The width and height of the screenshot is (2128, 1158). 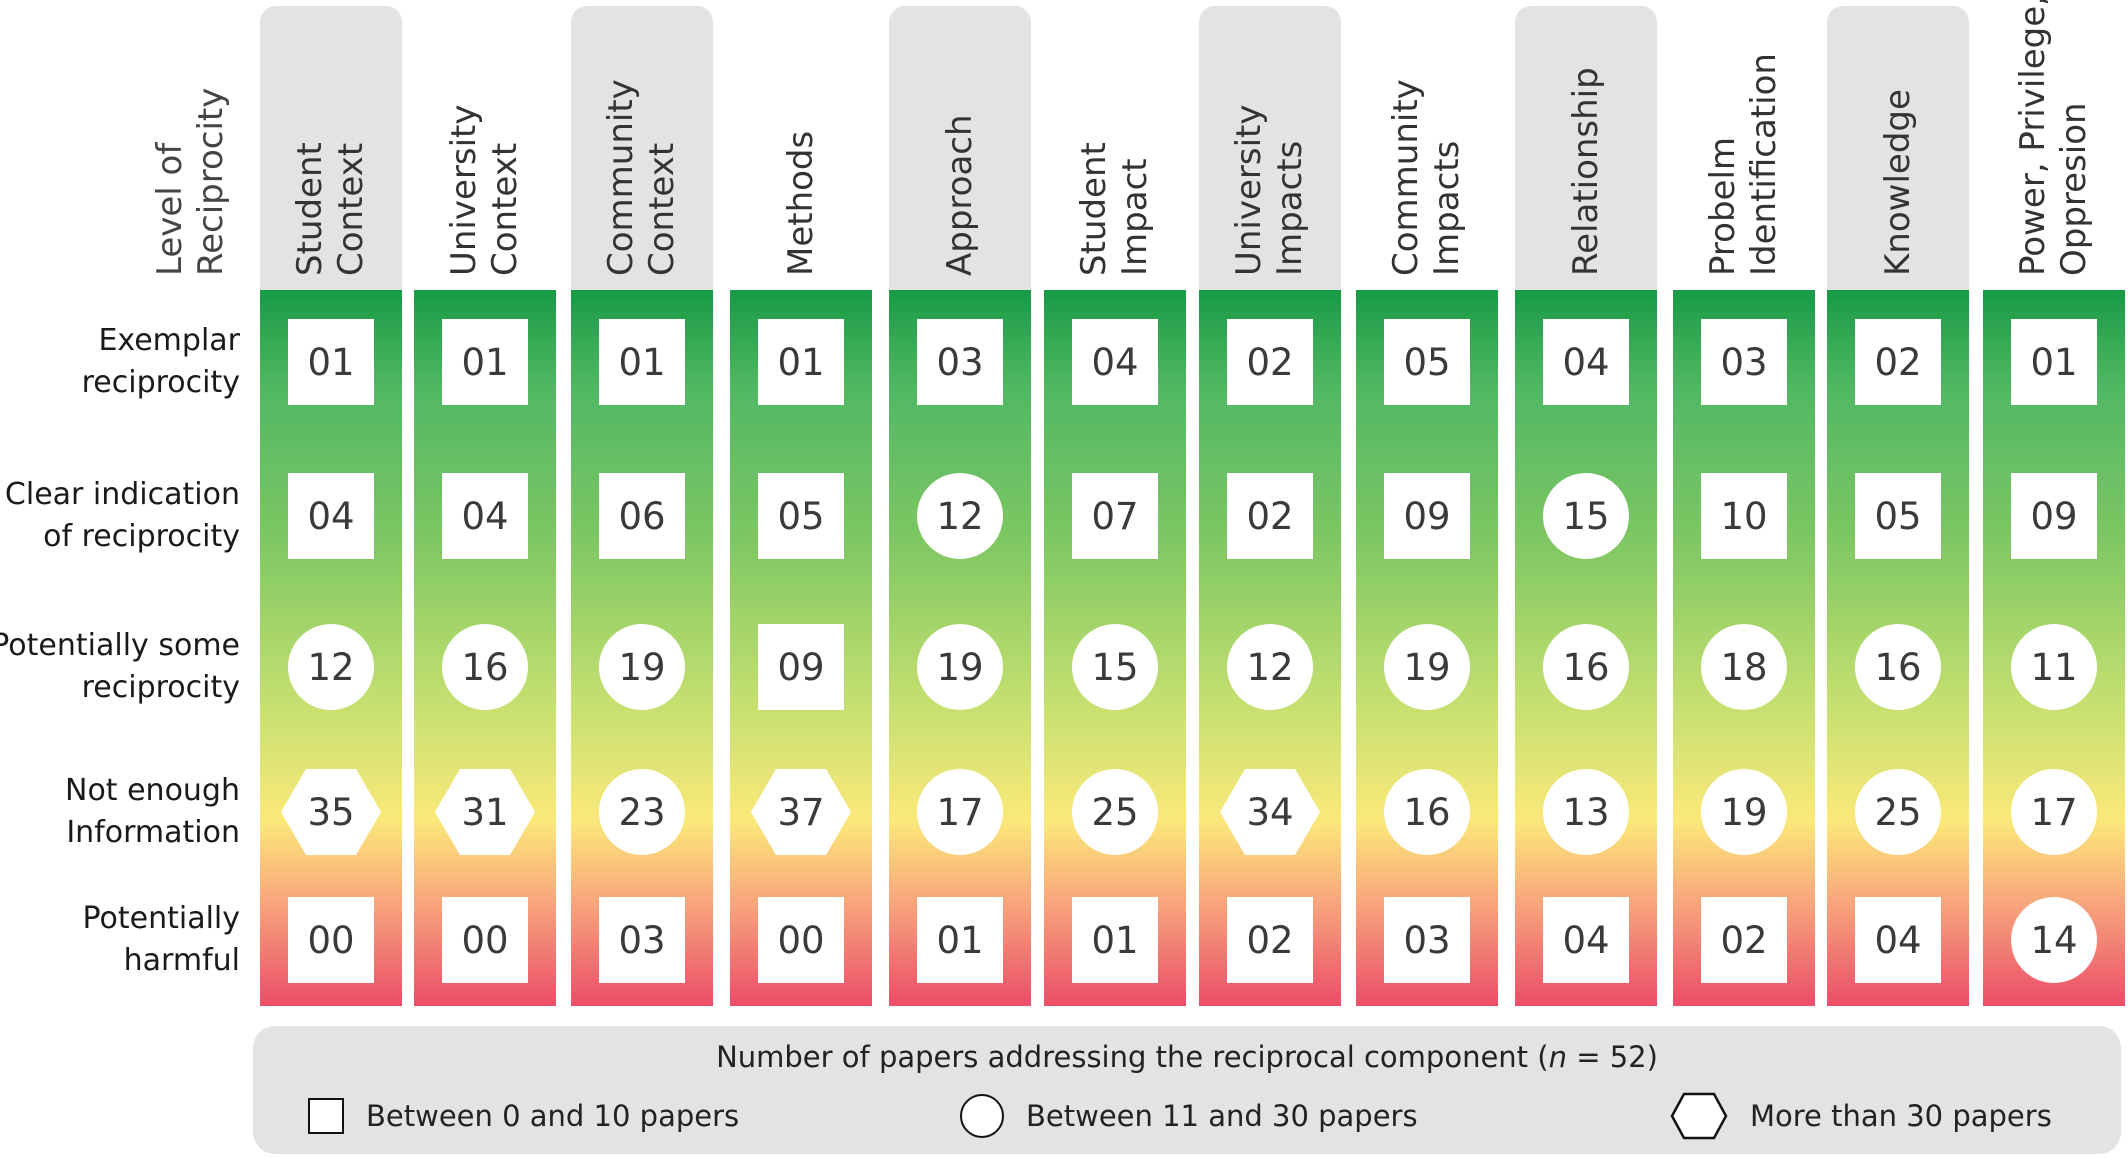 What do you see at coordinates (326, 1116) in the screenshot?
I see `square-shape-icon` at bounding box center [326, 1116].